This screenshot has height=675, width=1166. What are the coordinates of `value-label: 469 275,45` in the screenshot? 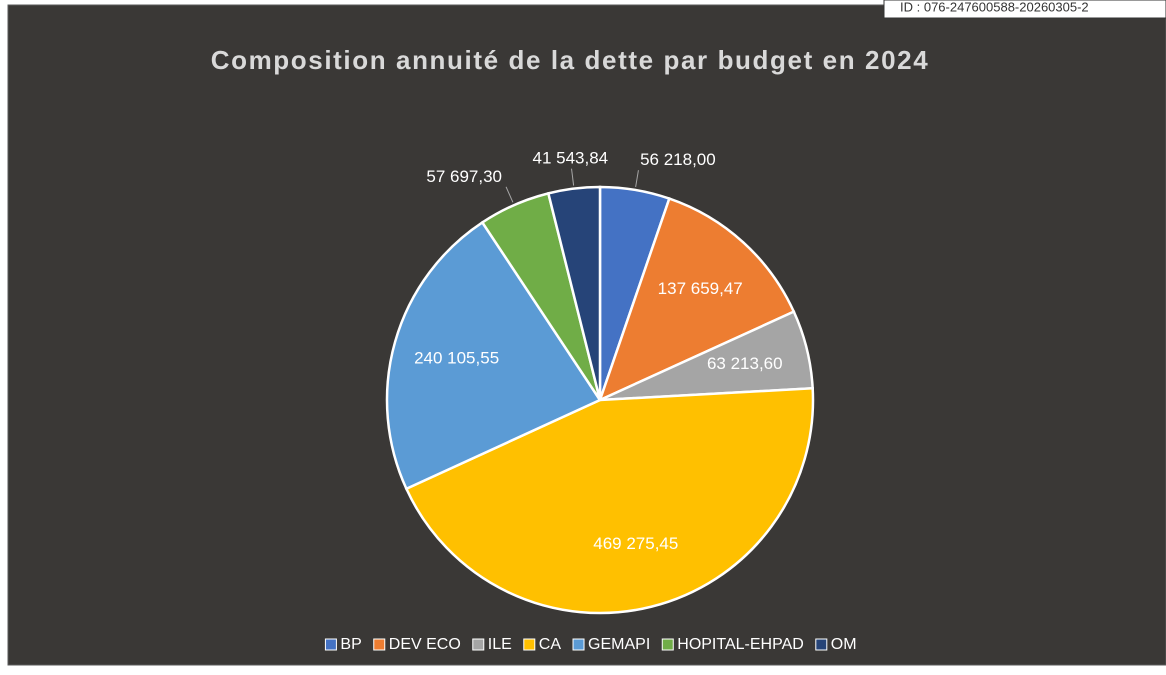 It's located at (635, 543).